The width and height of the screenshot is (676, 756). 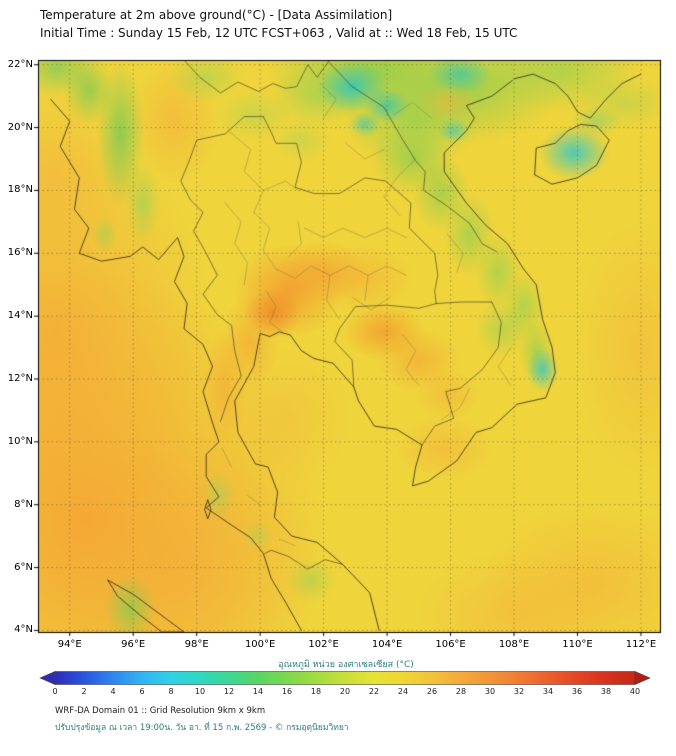 I want to click on colorbar-title: อุณหภูมิ หน่วย องศาเซลเซียส (°C), so click(x=346, y=665).